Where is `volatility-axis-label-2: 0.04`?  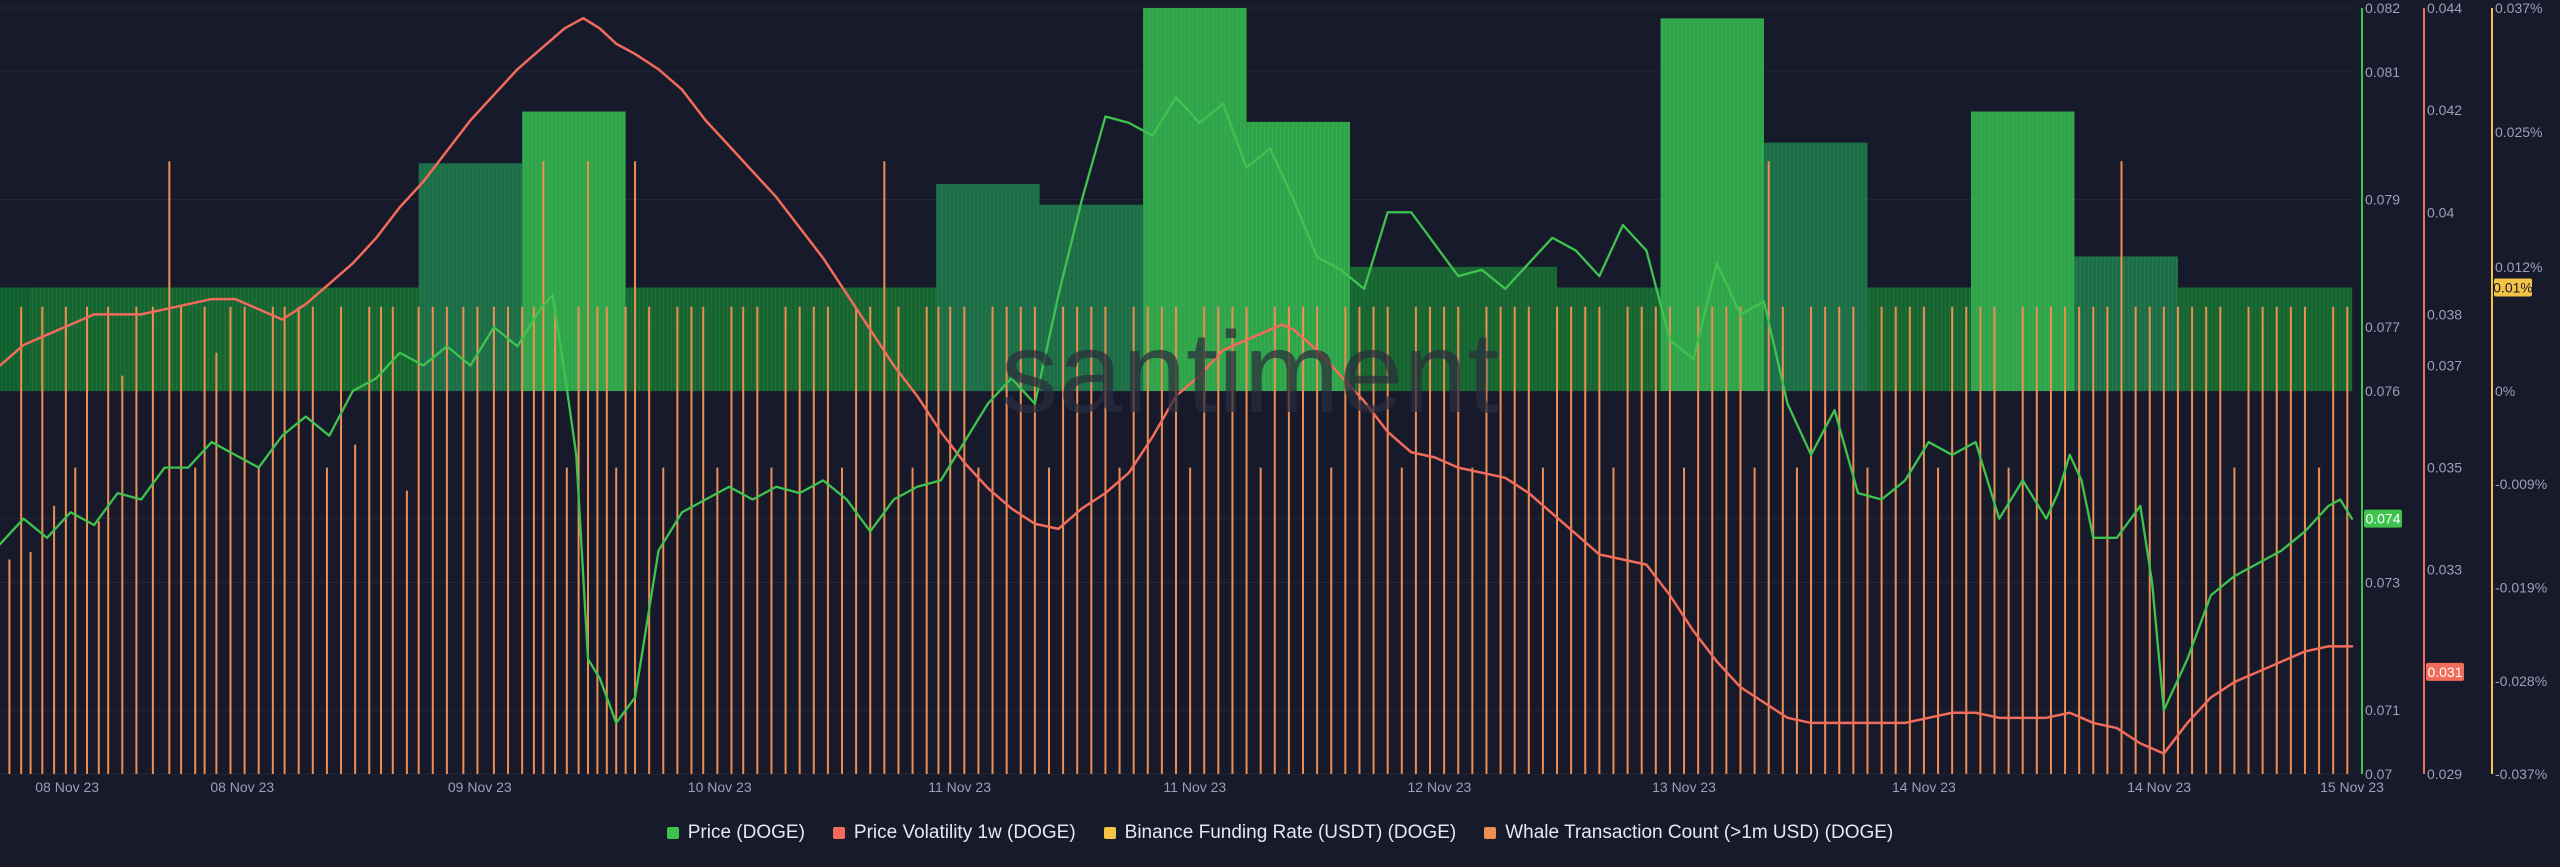 volatility-axis-label-2: 0.04 is located at coordinates (2440, 212).